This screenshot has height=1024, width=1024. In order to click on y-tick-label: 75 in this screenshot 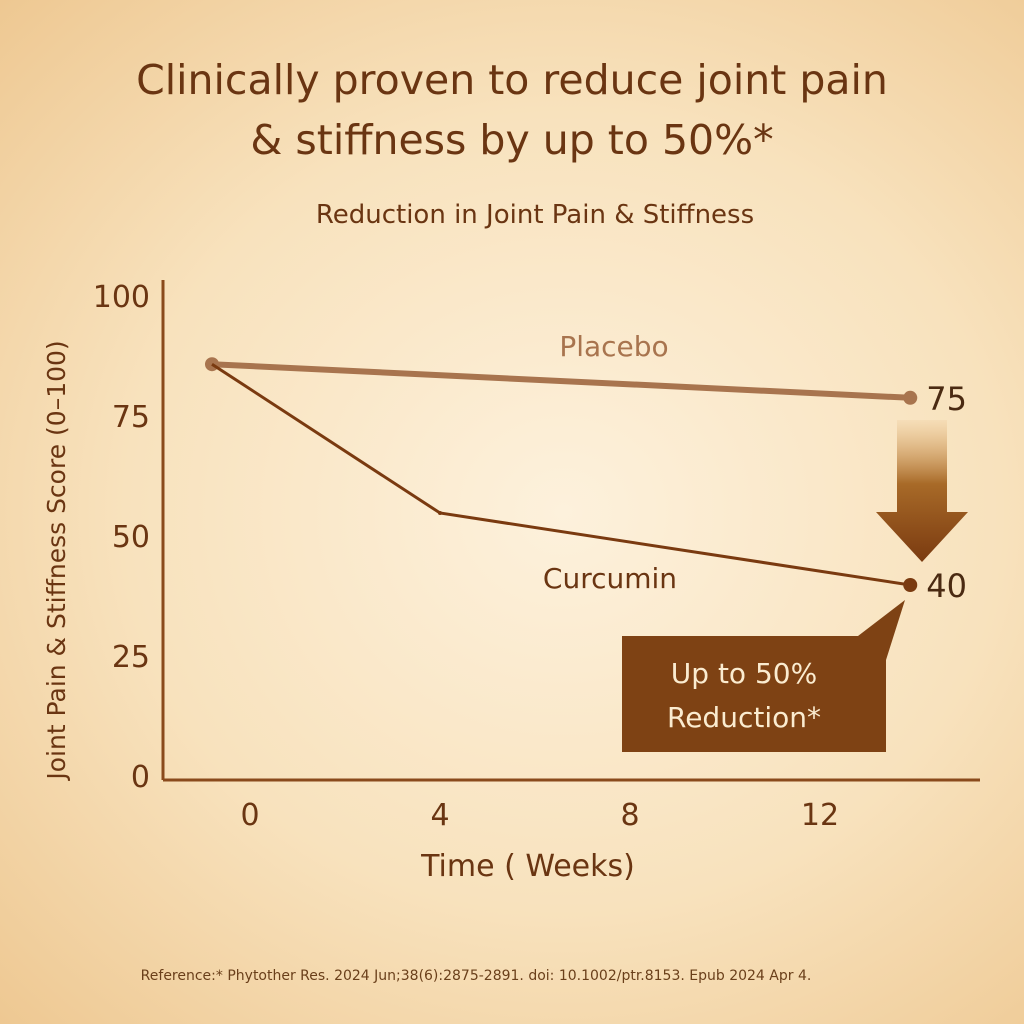, I will do `click(131, 417)`.